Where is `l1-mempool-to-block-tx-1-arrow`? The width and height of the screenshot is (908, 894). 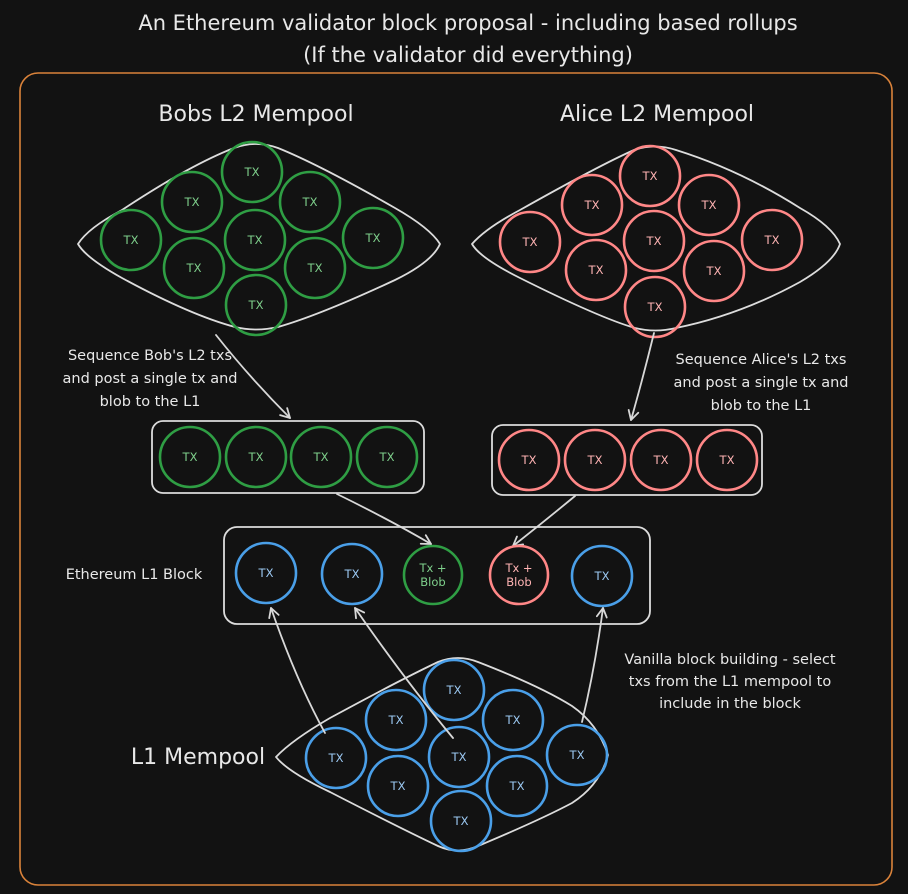 l1-mempool-to-block-tx-1-arrow is located at coordinates (297, 670).